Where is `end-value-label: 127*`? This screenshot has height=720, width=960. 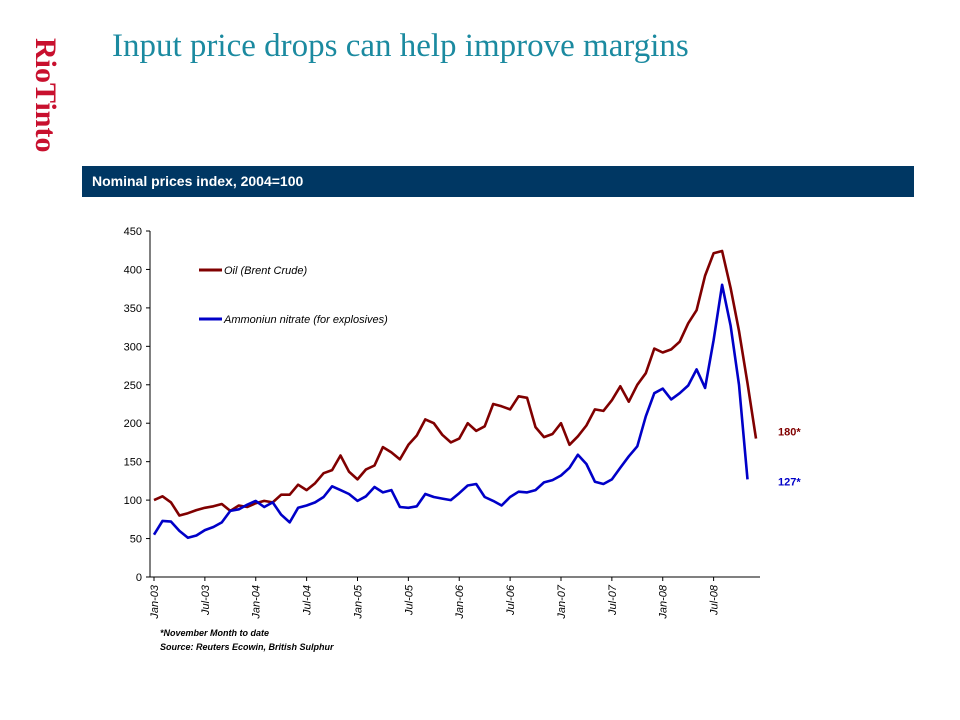 end-value-label: 127* is located at coordinates (789, 482).